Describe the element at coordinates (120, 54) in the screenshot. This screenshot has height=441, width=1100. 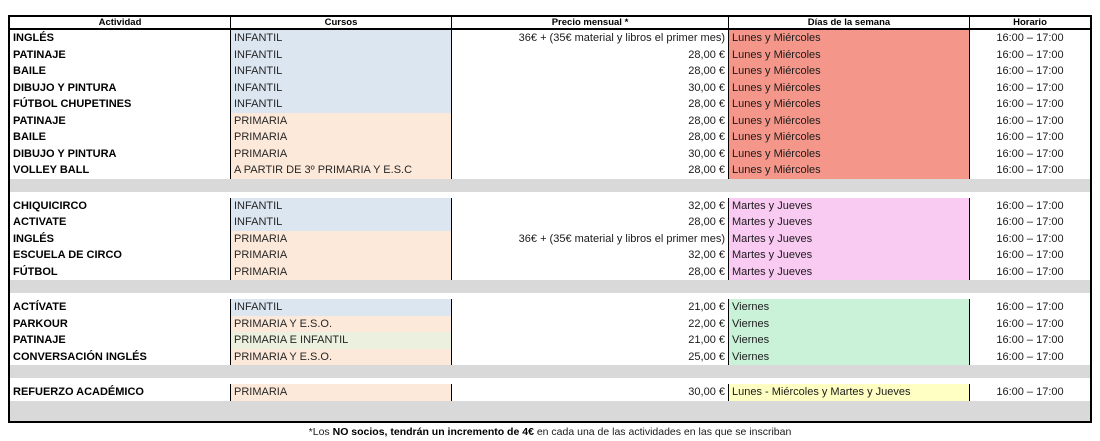
I see `activity-cell: PATINAJE` at that location.